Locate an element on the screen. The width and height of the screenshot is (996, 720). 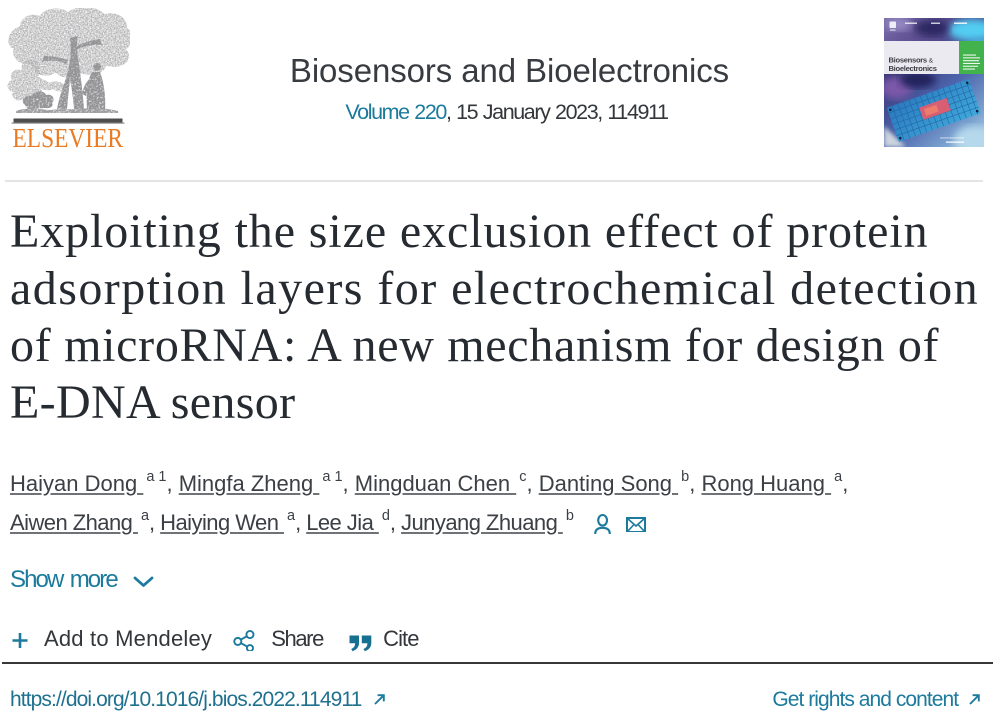
svg-text: Biosensors & is located at coordinates (911, 60).